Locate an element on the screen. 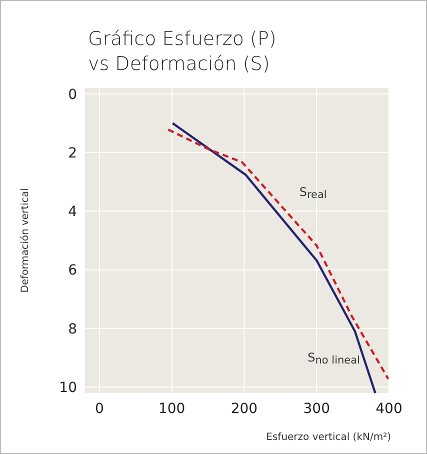  y-tick-label: 2 is located at coordinates (72, 153).